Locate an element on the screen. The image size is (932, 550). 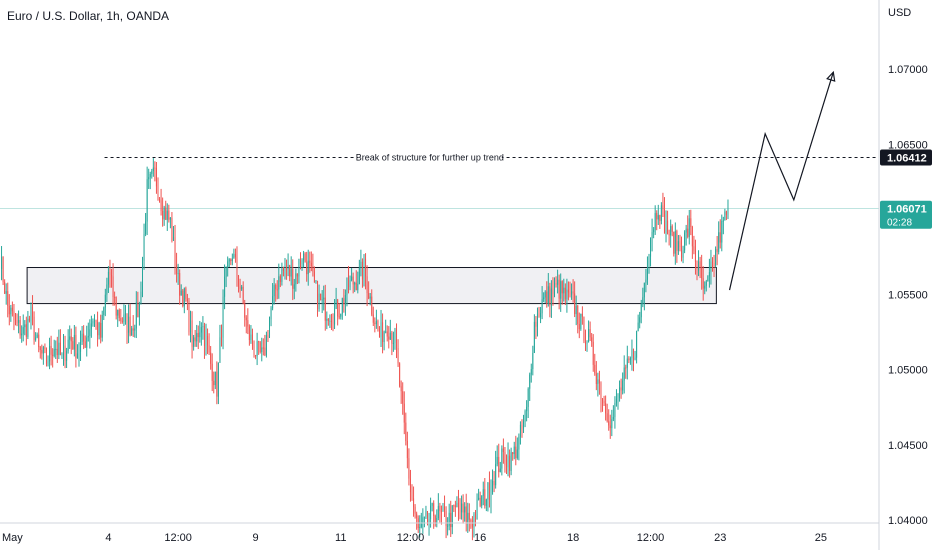
time-axis: May 4 12:00 9 11 12:00 16 18 12:00 23 25 is located at coordinates (414, 538).